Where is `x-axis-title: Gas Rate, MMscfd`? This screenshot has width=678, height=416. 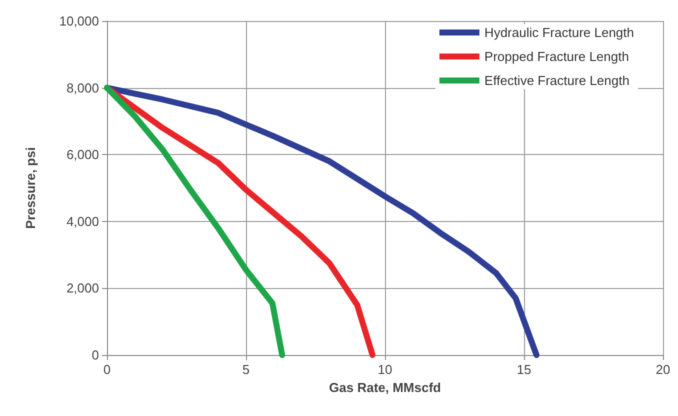
x-axis-title: Gas Rate, MMscfd is located at coordinates (385, 387).